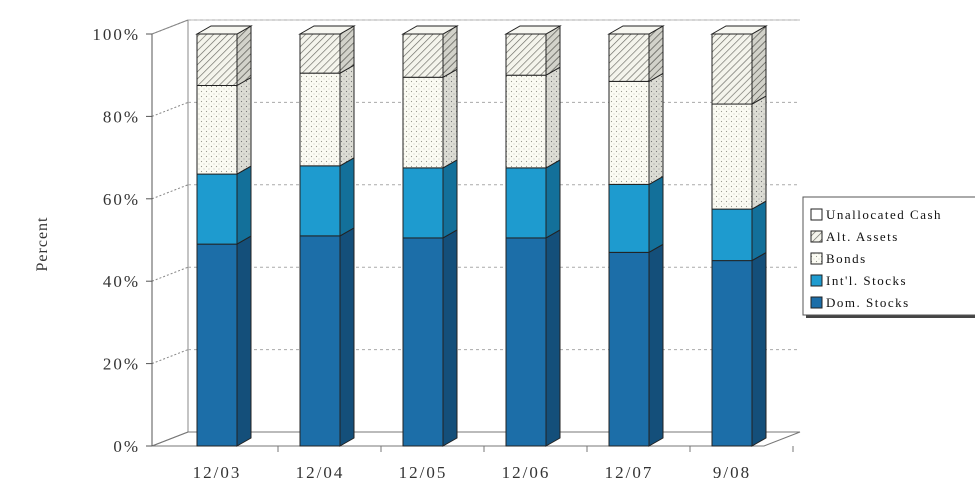 The image size is (975, 487). What do you see at coordinates (868, 302) in the screenshot?
I see `legend-label: Dom. Stocks` at bounding box center [868, 302].